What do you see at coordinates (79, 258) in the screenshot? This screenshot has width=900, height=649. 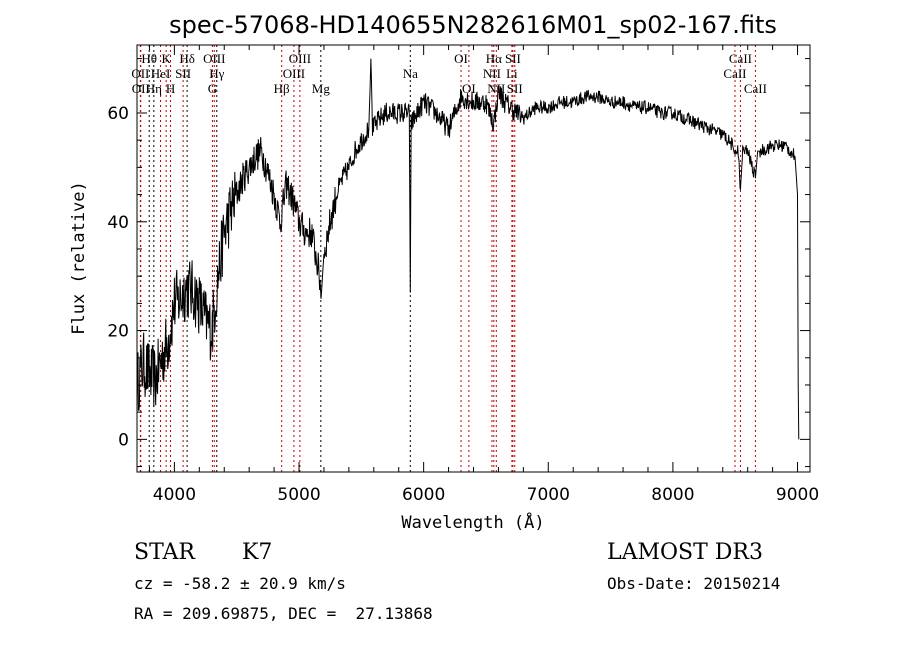 I see `y-axis-label: Flux (relative)` at bounding box center [79, 258].